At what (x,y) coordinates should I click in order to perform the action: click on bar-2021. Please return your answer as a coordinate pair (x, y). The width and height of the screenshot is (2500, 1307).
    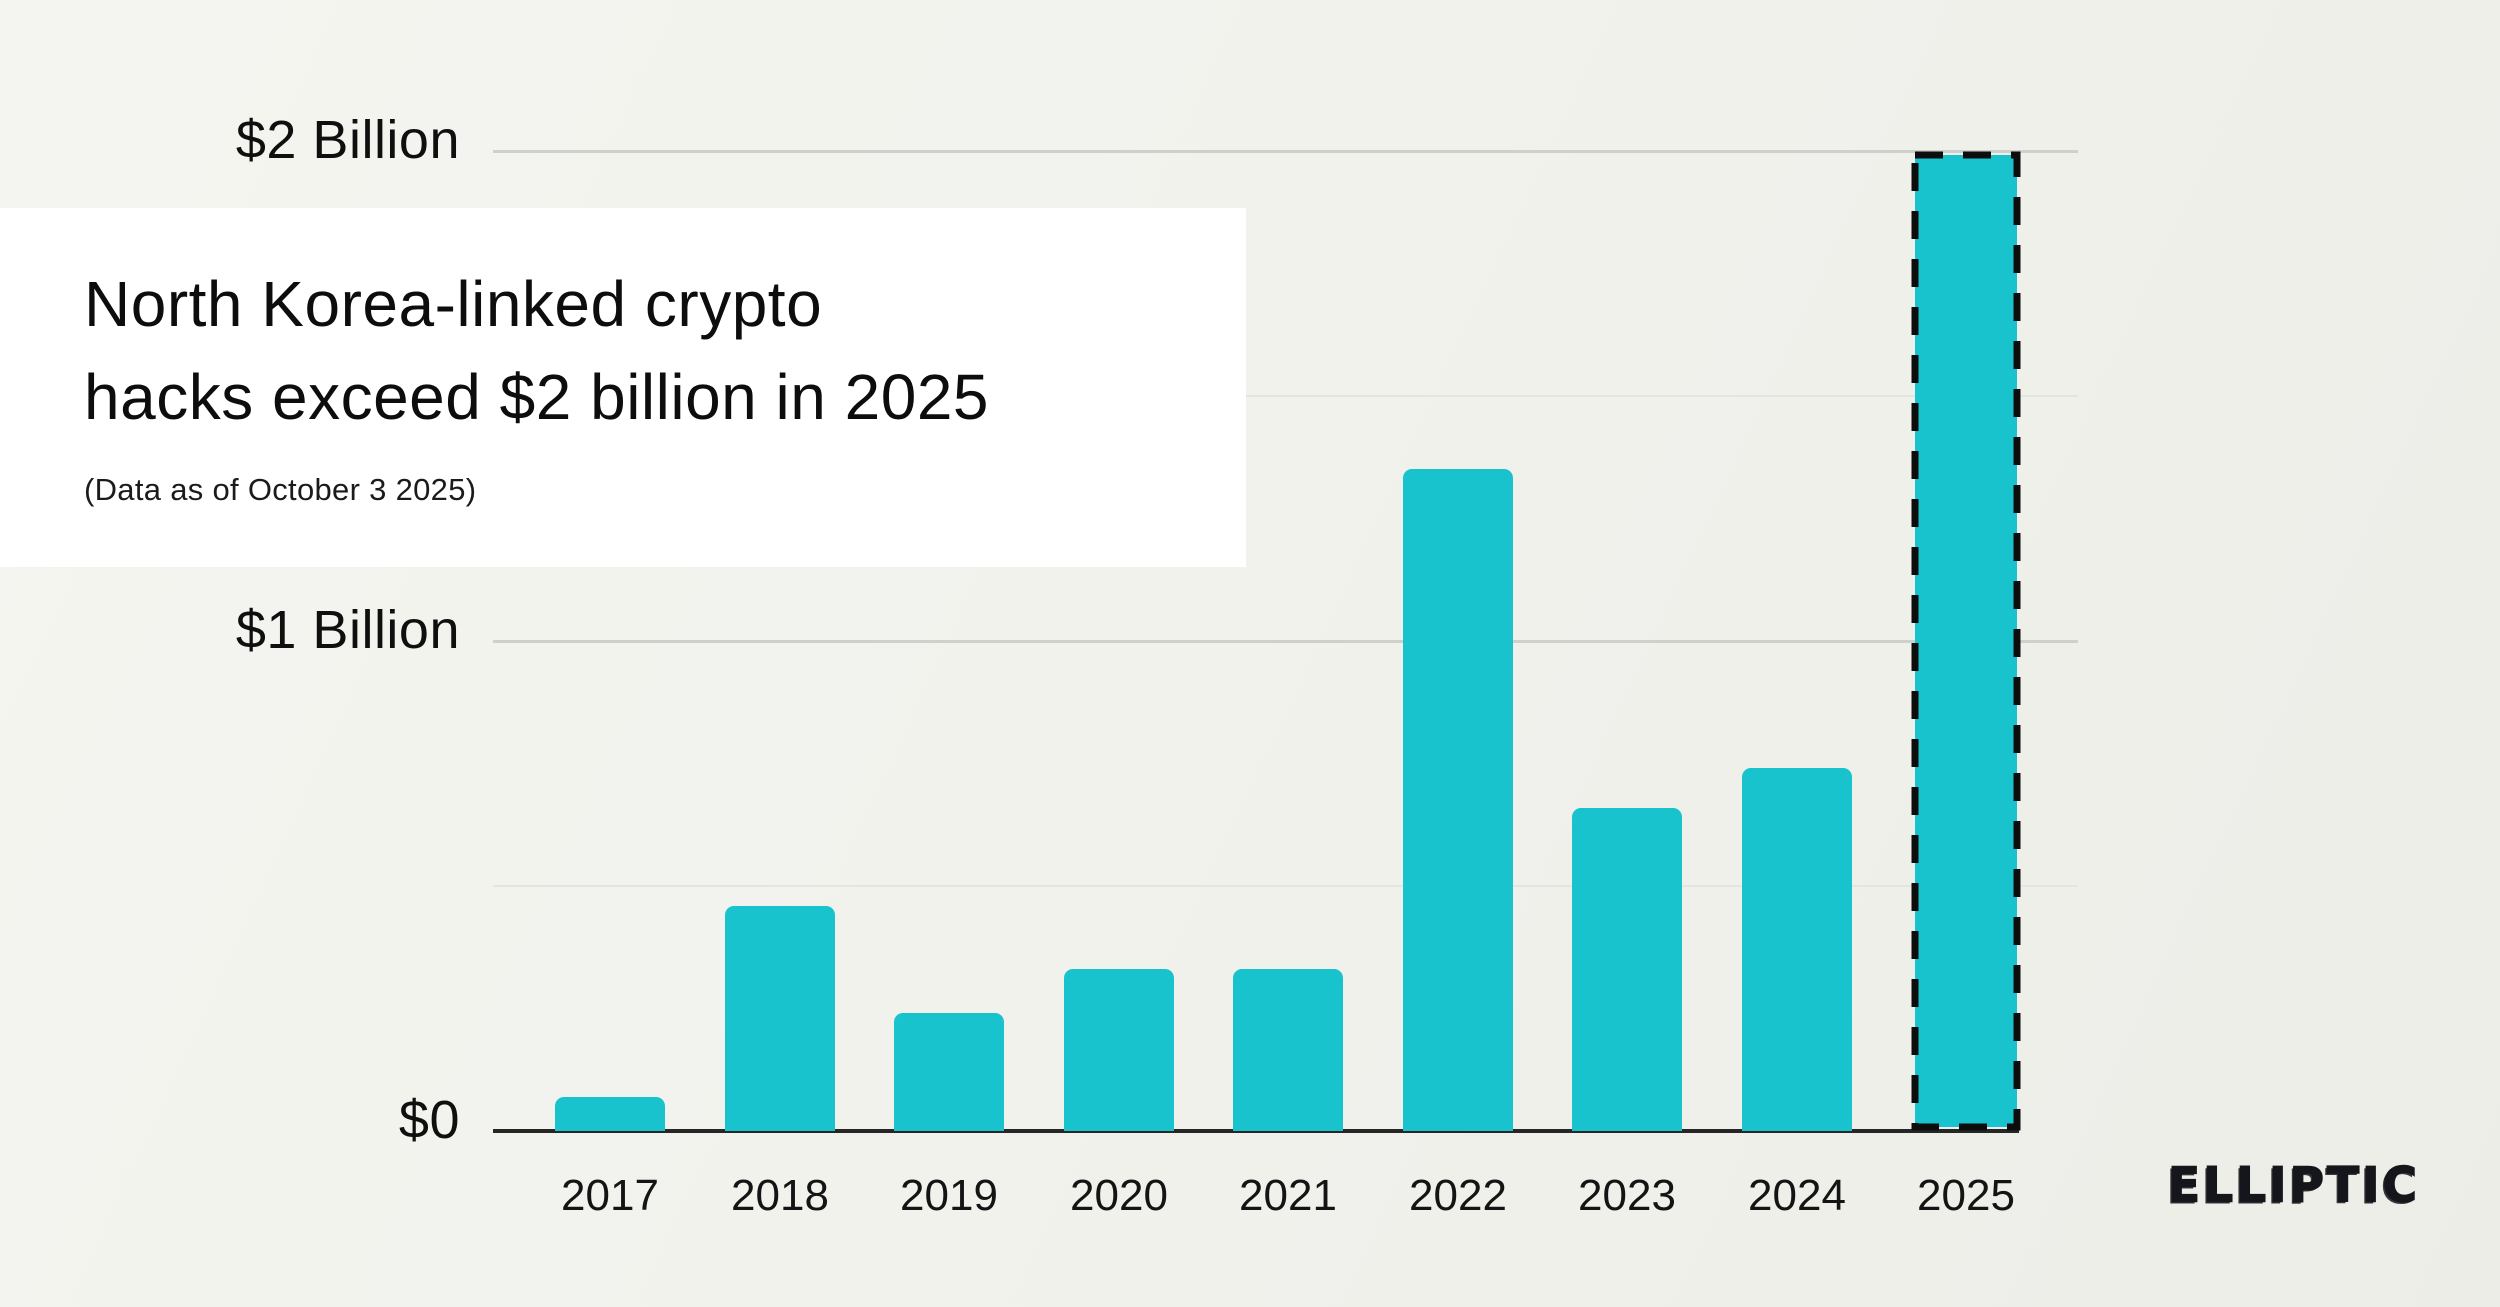
    Looking at the image, I should click on (1288, 1050).